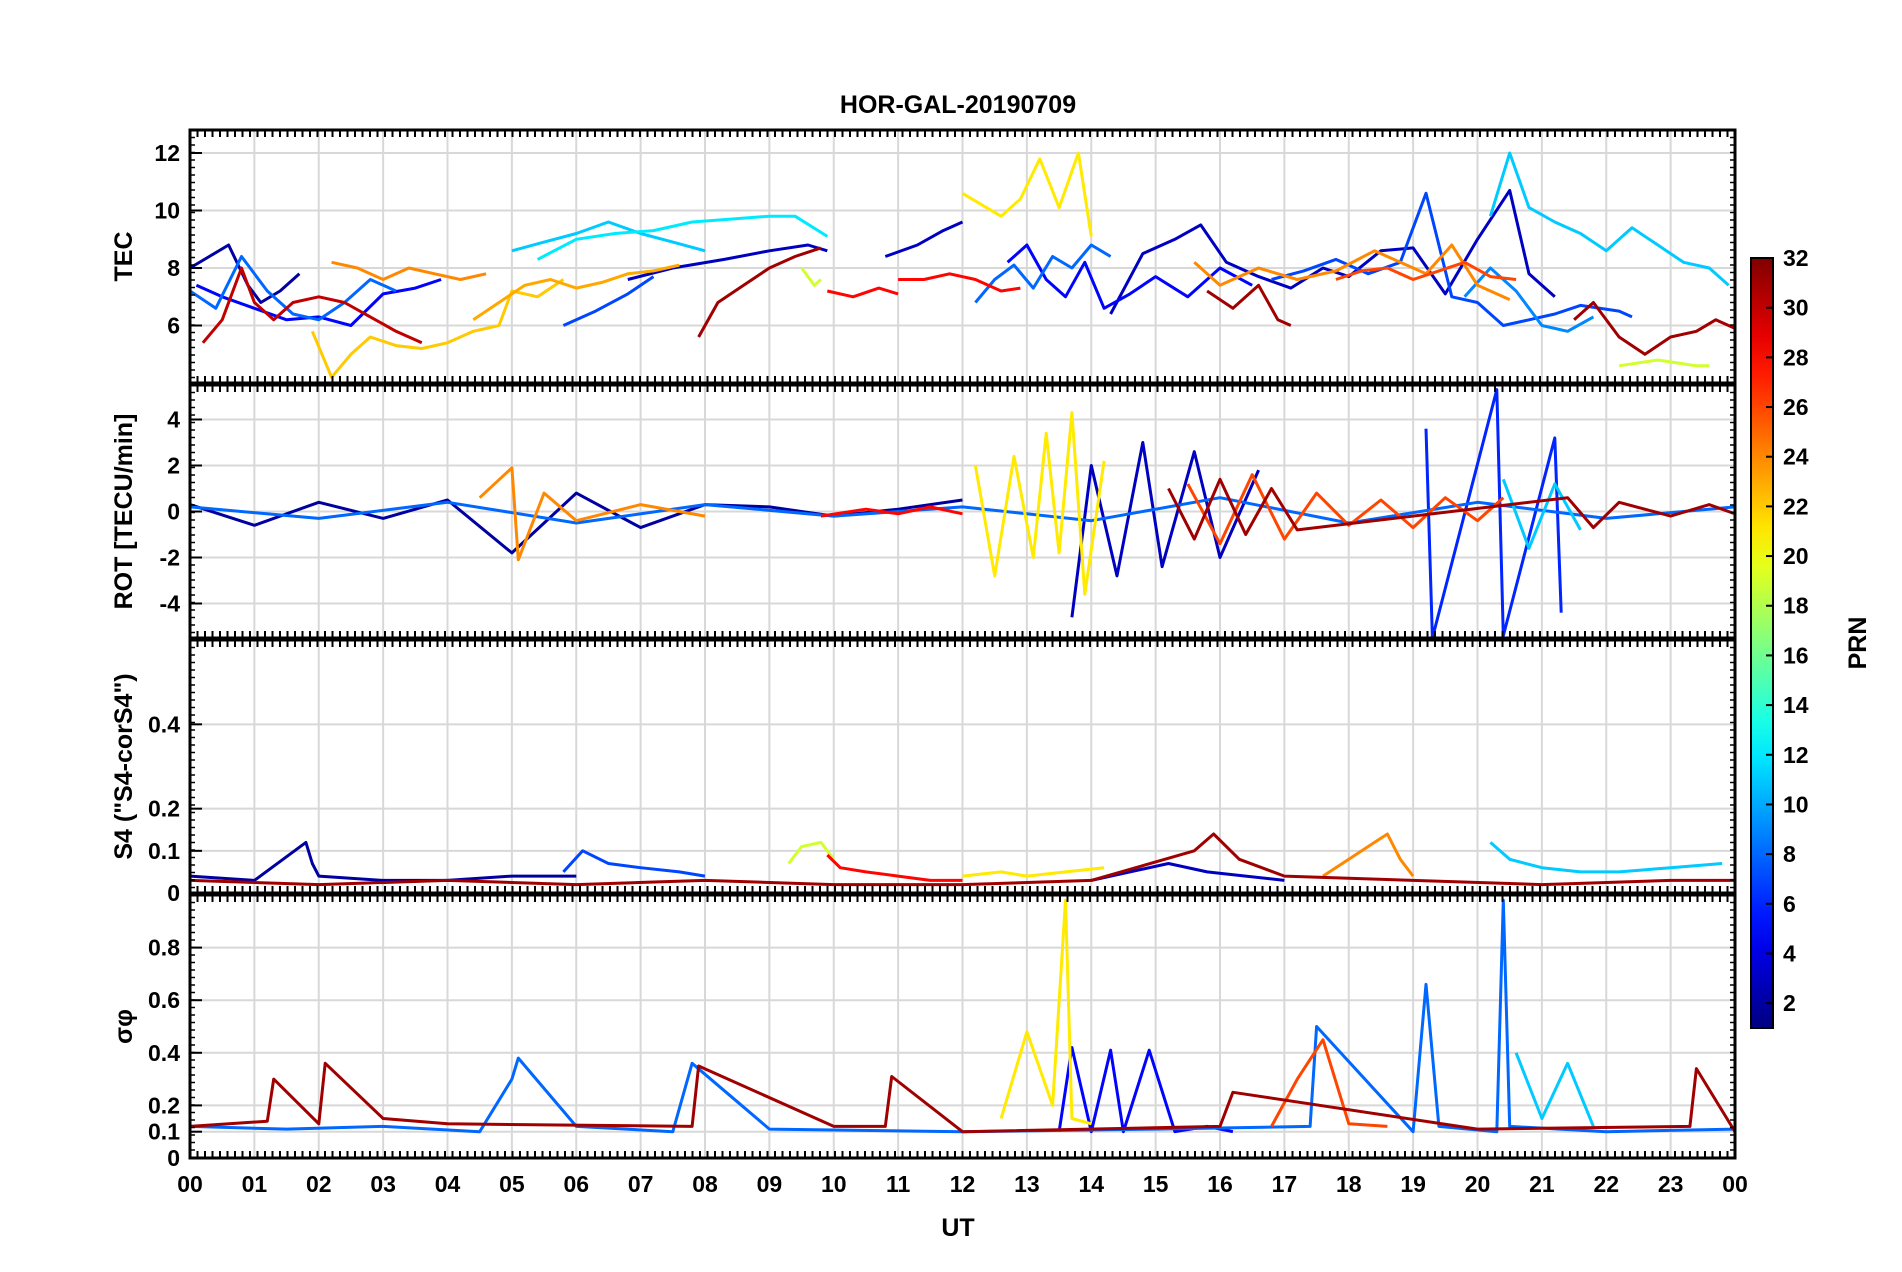 The width and height of the screenshot is (1902, 1272). I want to click on colorbar-tick-label: 6, so click(1789, 904).